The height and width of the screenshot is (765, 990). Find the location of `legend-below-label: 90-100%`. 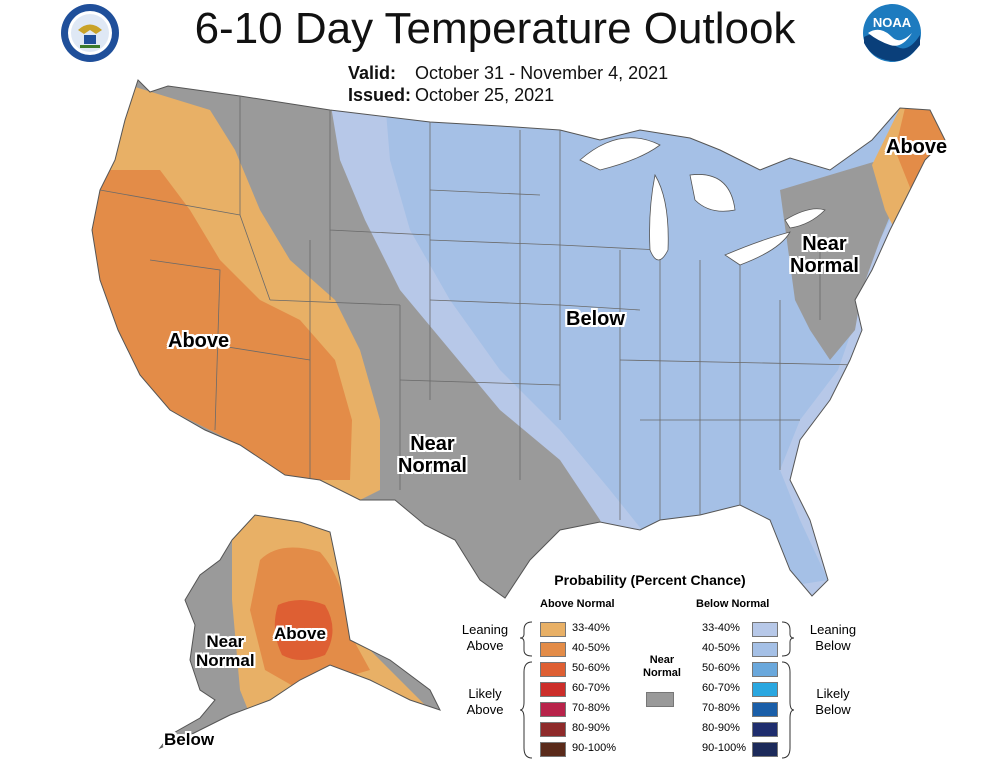

legend-below-label: 90-100% is located at coordinates (724, 748).